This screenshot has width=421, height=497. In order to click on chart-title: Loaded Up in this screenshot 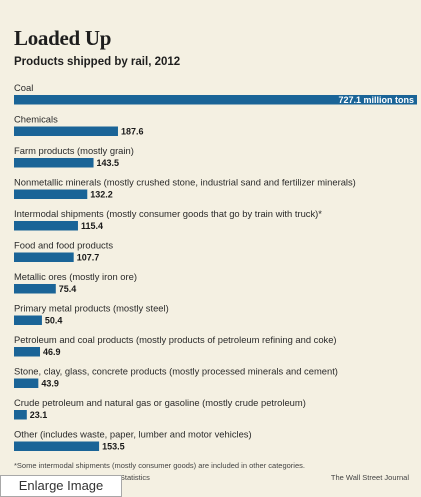, I will do `click(63, 38)`.